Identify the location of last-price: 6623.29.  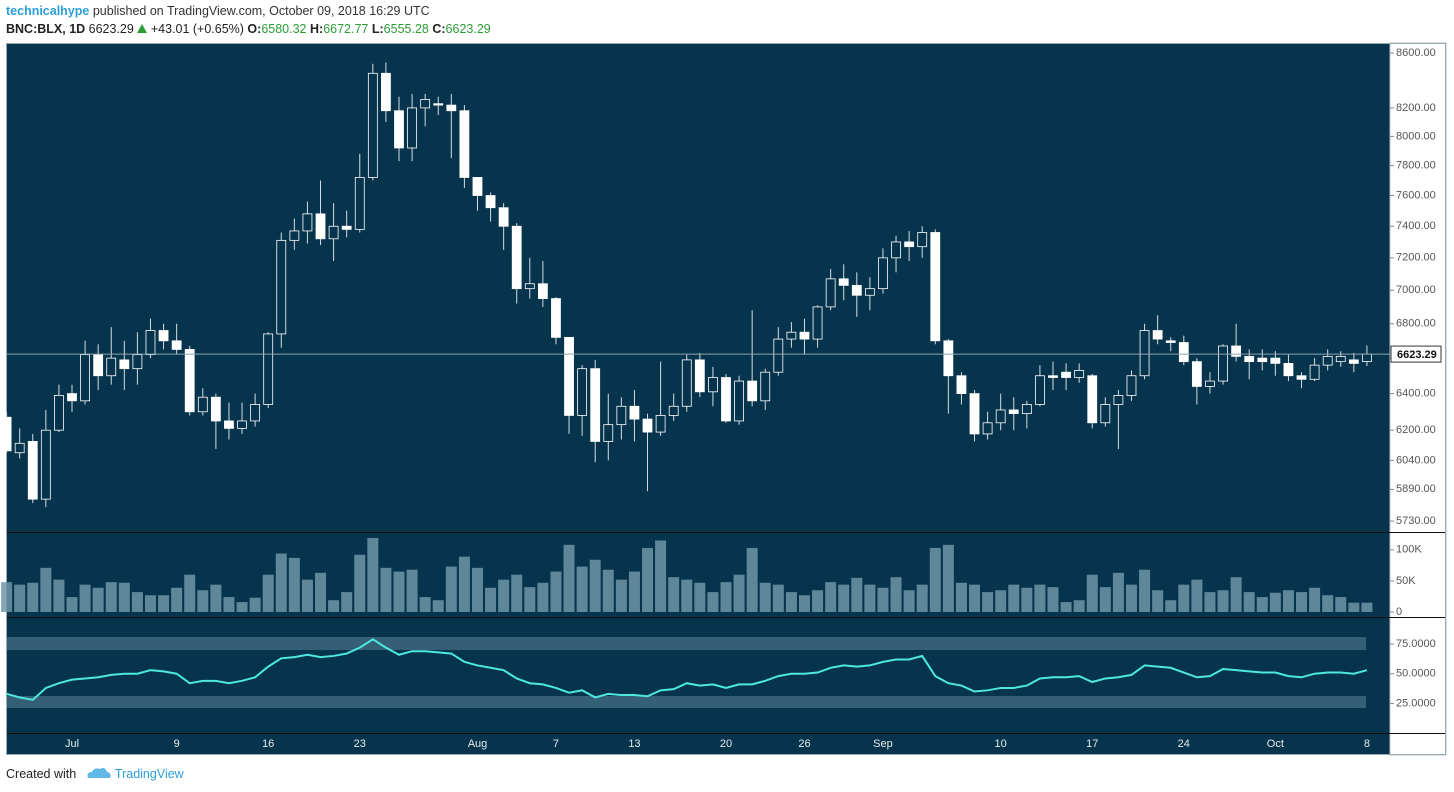
(111, 29).